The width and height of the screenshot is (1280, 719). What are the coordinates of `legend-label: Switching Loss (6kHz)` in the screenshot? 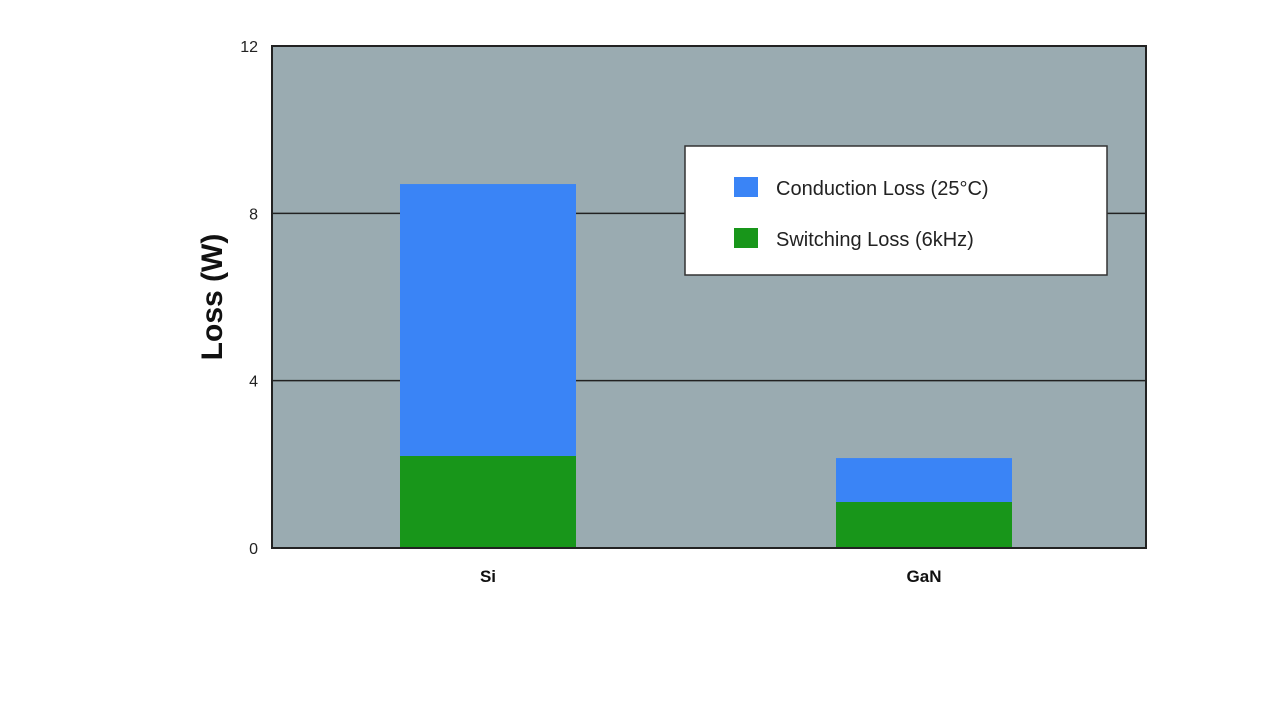 It's located at (875, 240).